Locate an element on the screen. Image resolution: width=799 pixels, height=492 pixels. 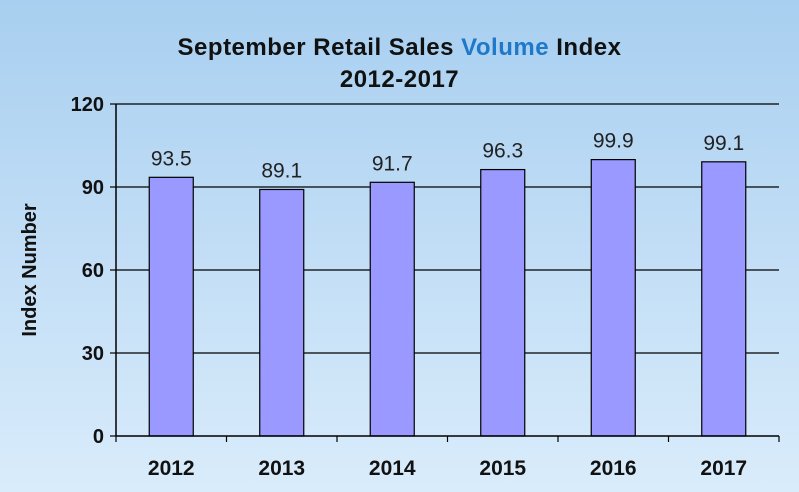
x-tick-label-2014: 2014 is located at coordinates (392, 468).